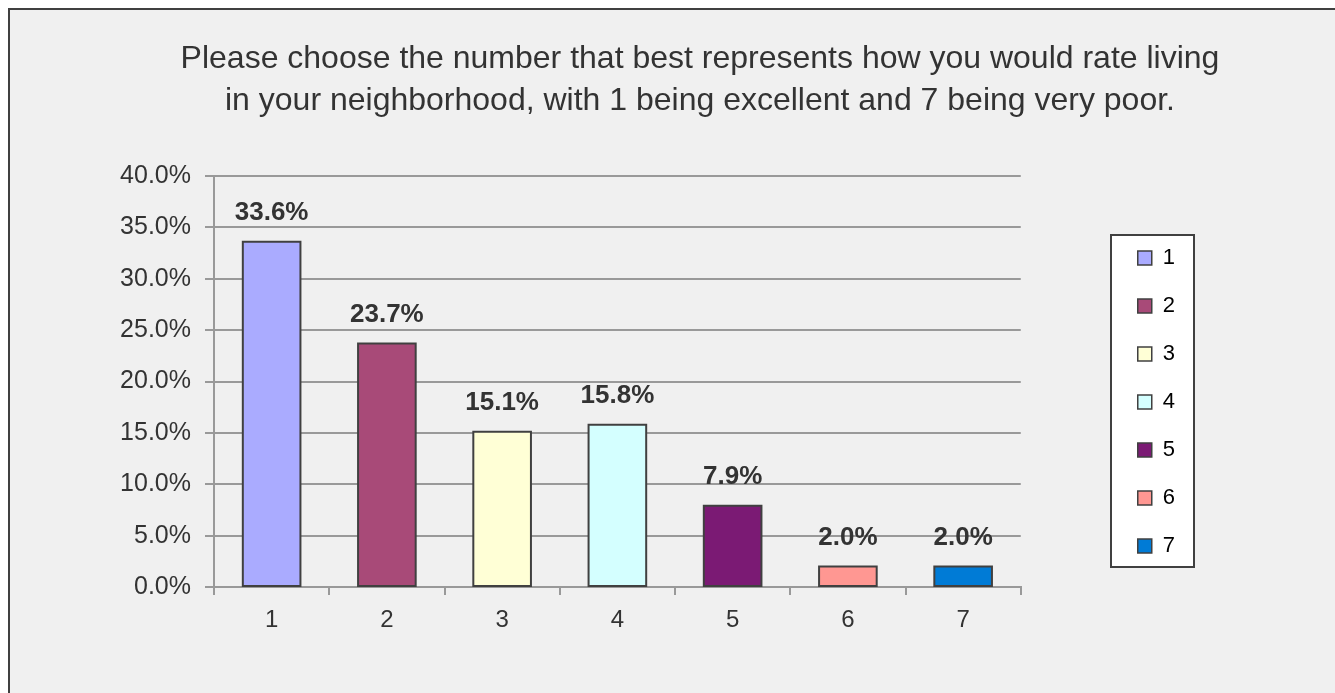 Image resolution: width=1335 pixels, height=693 pixels. What do you see at coordinates (733, 475) in the screenshot?
I see `data-label: 7.9%` at bounding box center [733, 475].